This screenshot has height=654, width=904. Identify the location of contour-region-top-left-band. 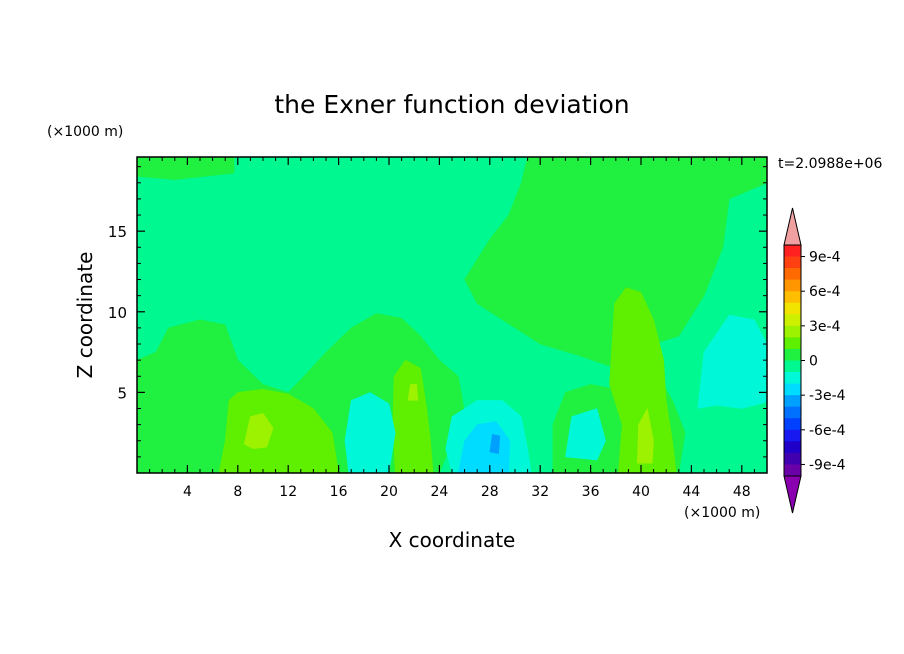
(186, 168).